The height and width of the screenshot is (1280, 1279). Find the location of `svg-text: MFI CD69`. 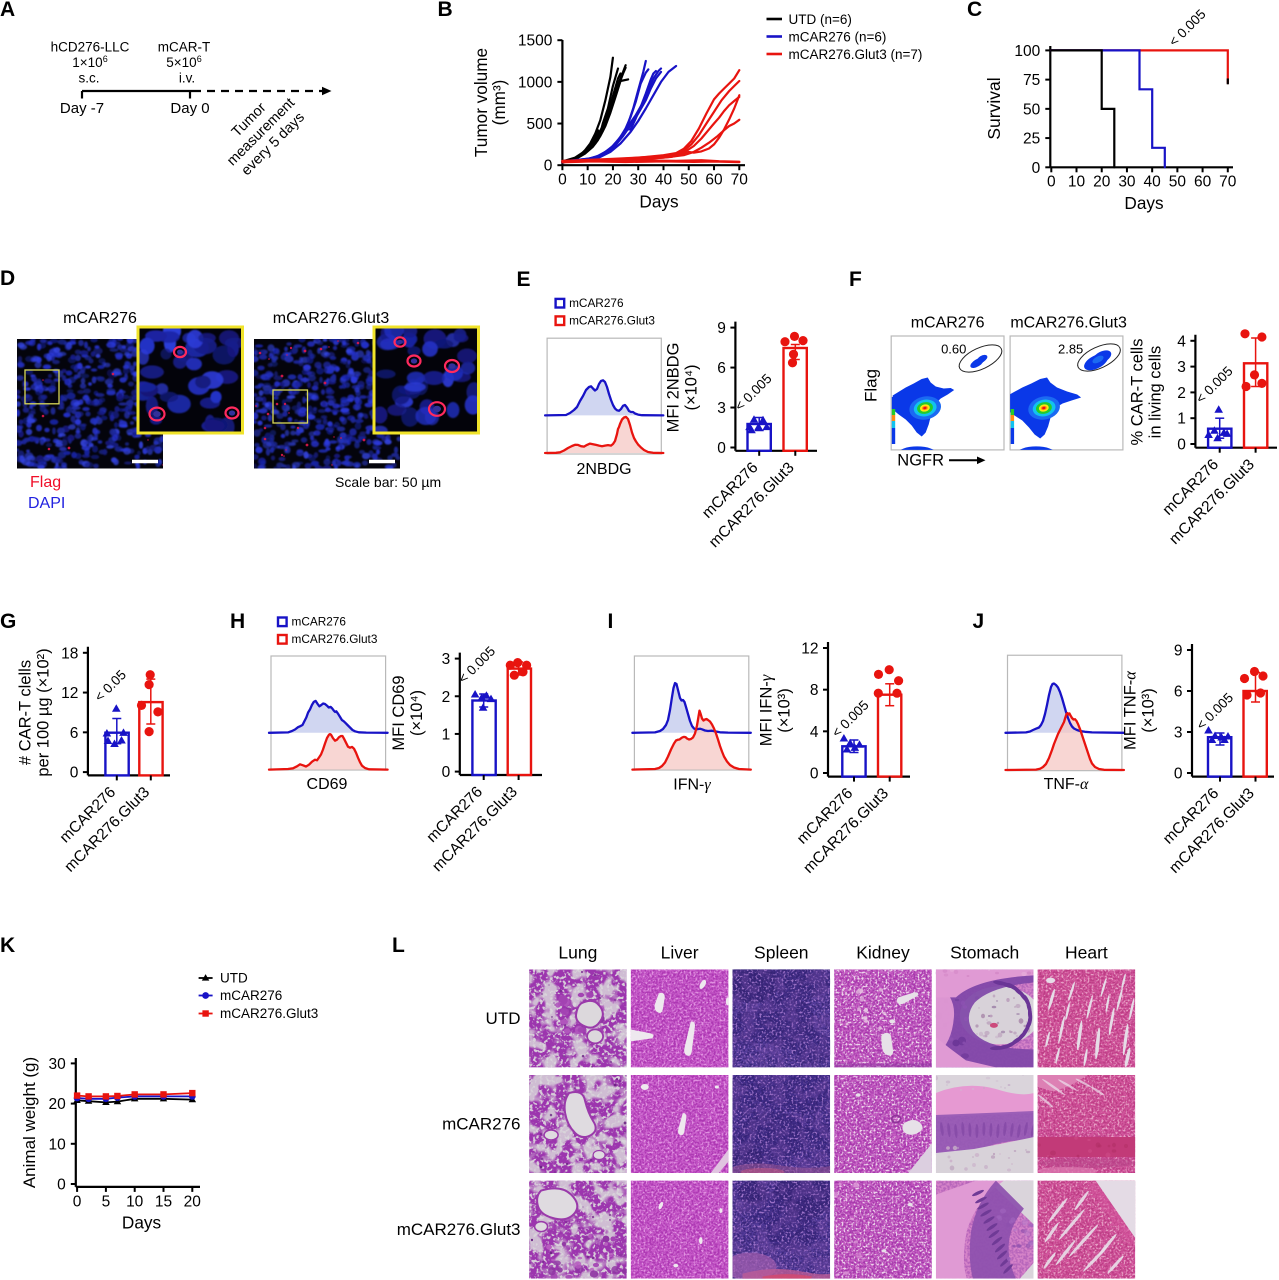

svg-text: MFI CD69 is located at coordinates (399, 712).